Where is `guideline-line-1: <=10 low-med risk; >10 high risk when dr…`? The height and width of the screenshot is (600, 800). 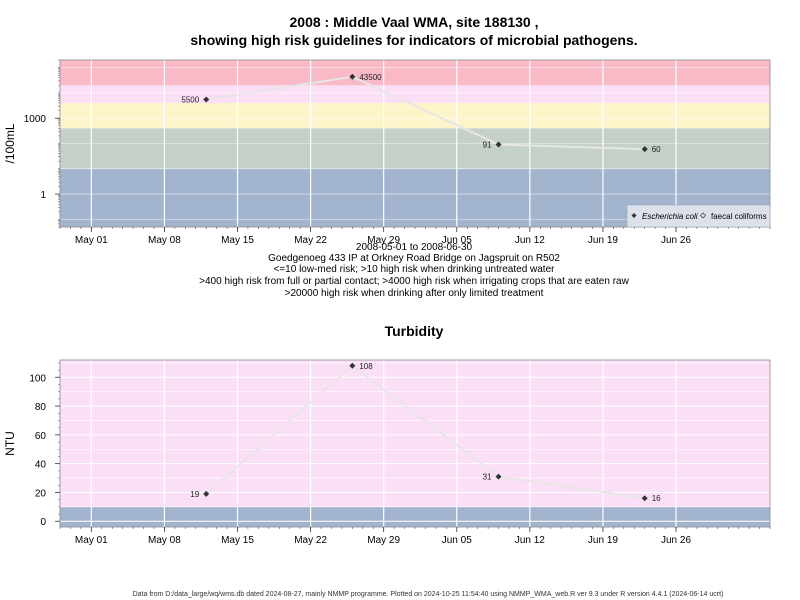 guideline-line-1: <=10 low-med risk; >10 high risk when dr… is located at coordinates (415, 269).